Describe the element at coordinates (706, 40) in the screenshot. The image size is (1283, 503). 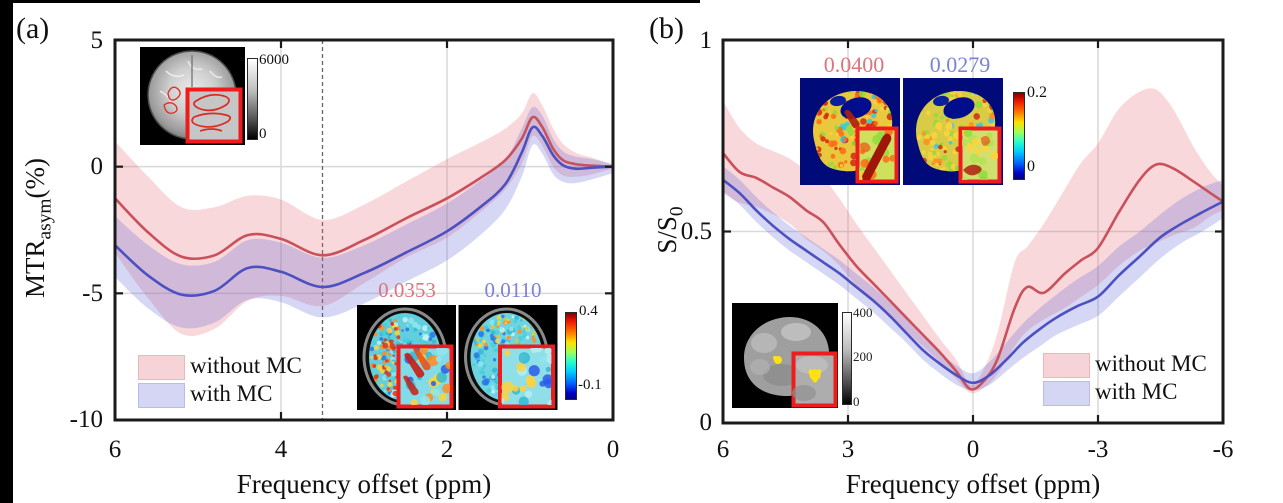
I see `panel-b-ytick-1: 1` at that location.